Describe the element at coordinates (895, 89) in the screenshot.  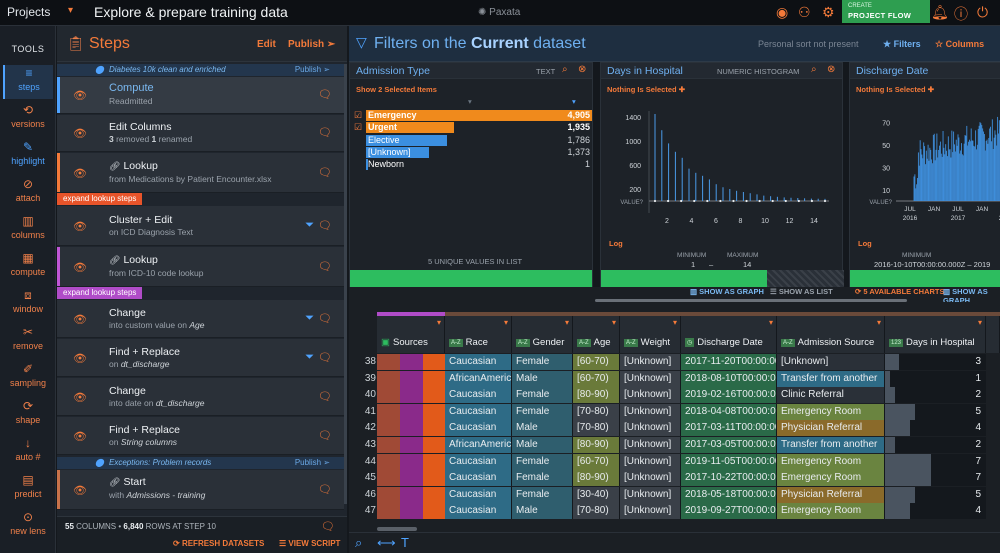
I see `selection-status: Nothing Is Selected ✚` at that location.